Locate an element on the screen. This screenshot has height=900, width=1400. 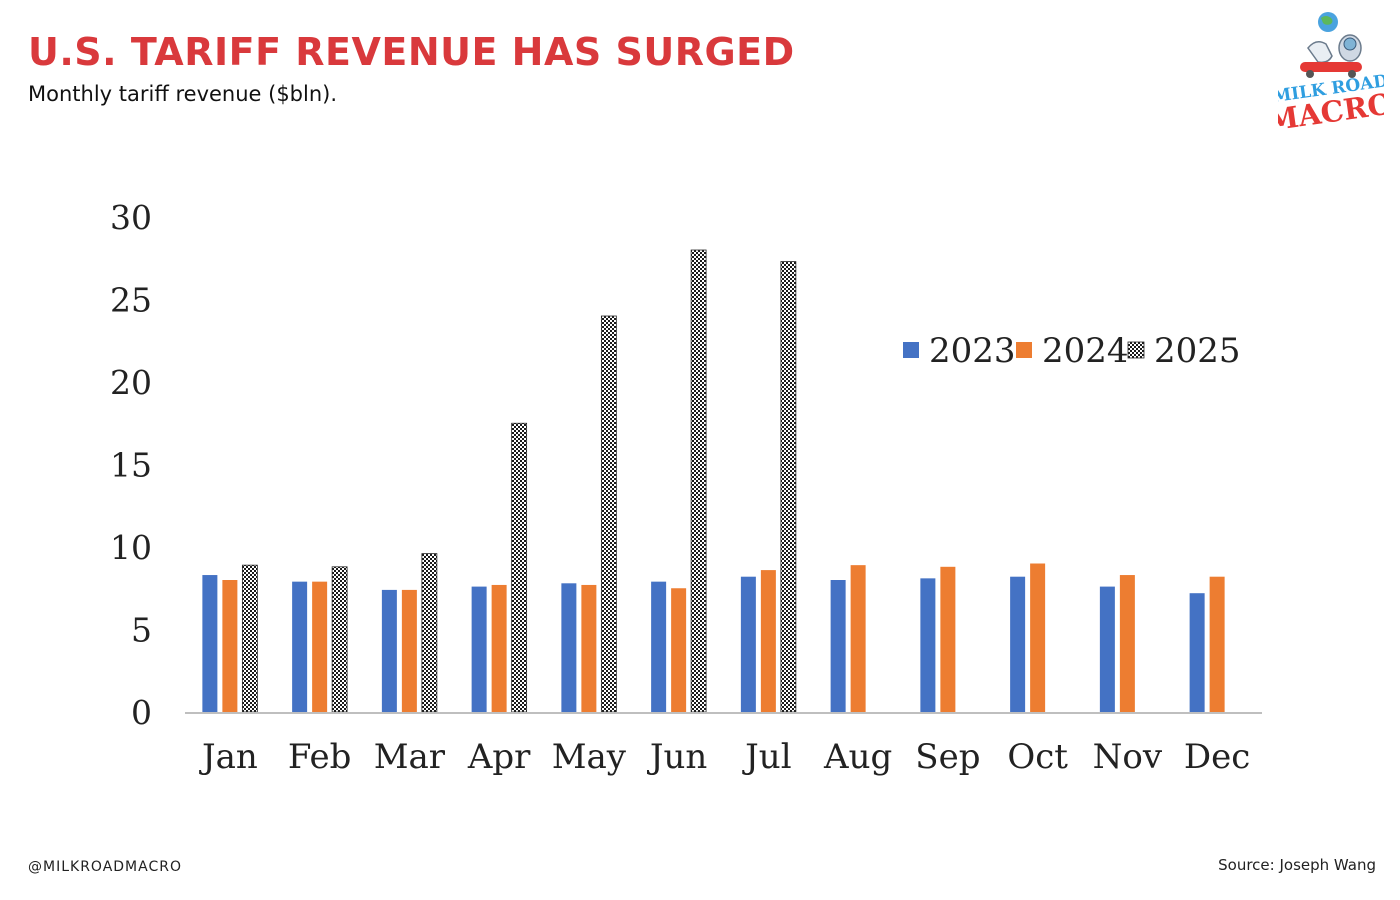
y-tick-label: 0 is located at coordinates (141, 712).